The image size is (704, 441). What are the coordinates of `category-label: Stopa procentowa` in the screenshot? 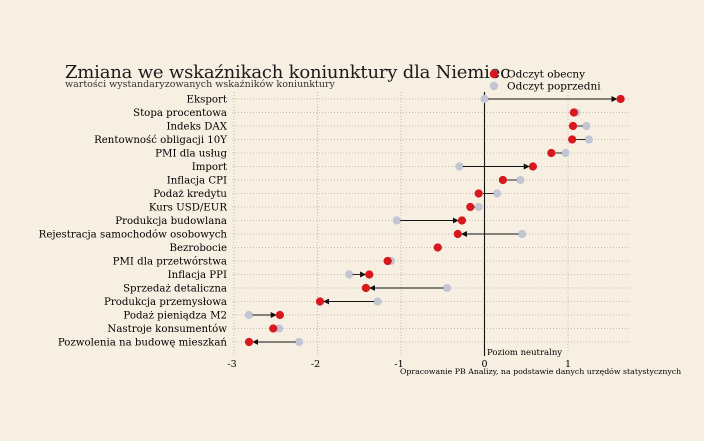 It's located at (180, 113).